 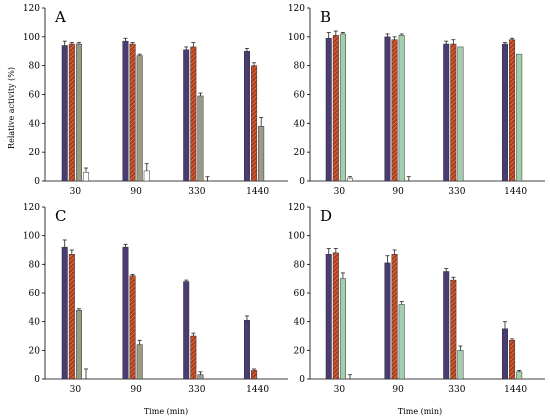 I want to click on panel-a-y-tick-label: 20, so click(x=35, y=153).